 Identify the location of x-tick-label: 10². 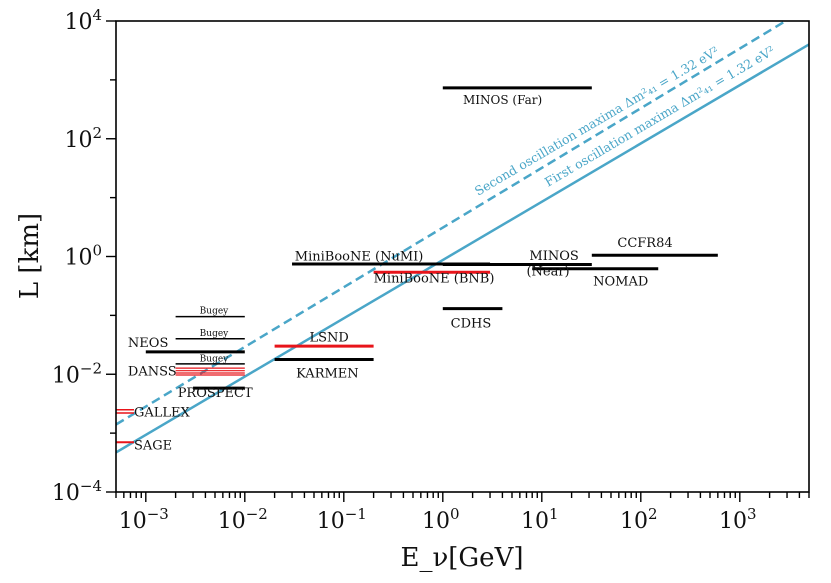
(639, 519).